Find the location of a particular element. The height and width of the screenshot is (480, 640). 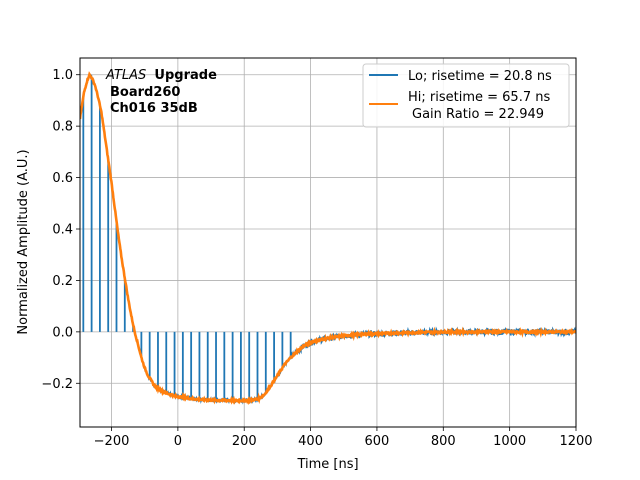

x-axis-ticks: −200 0 200 400 600 800 1000 1200 is located at coordinates (343, 438).